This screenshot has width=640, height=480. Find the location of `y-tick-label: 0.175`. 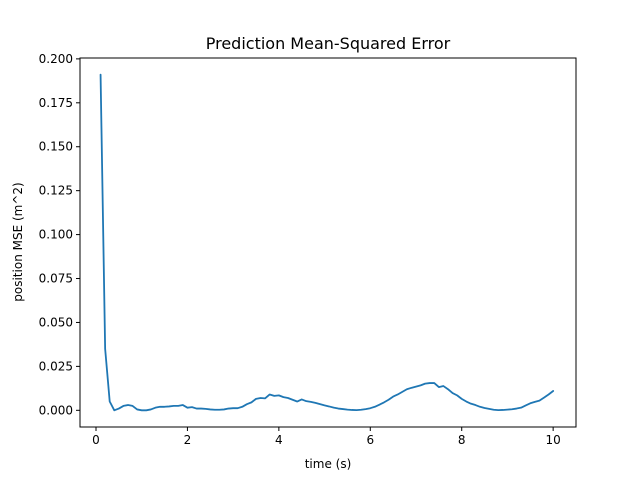

y-tick-label: 0.175 is located at coordinates (56, 103).